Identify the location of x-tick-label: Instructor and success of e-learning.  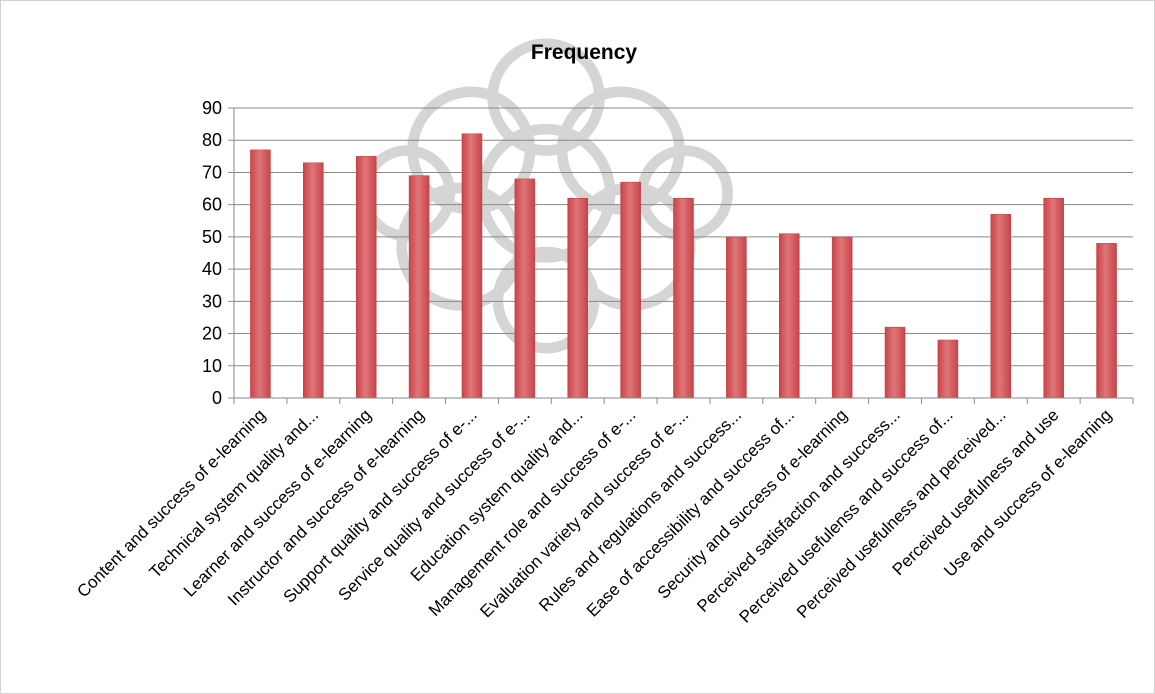
(326, 507).